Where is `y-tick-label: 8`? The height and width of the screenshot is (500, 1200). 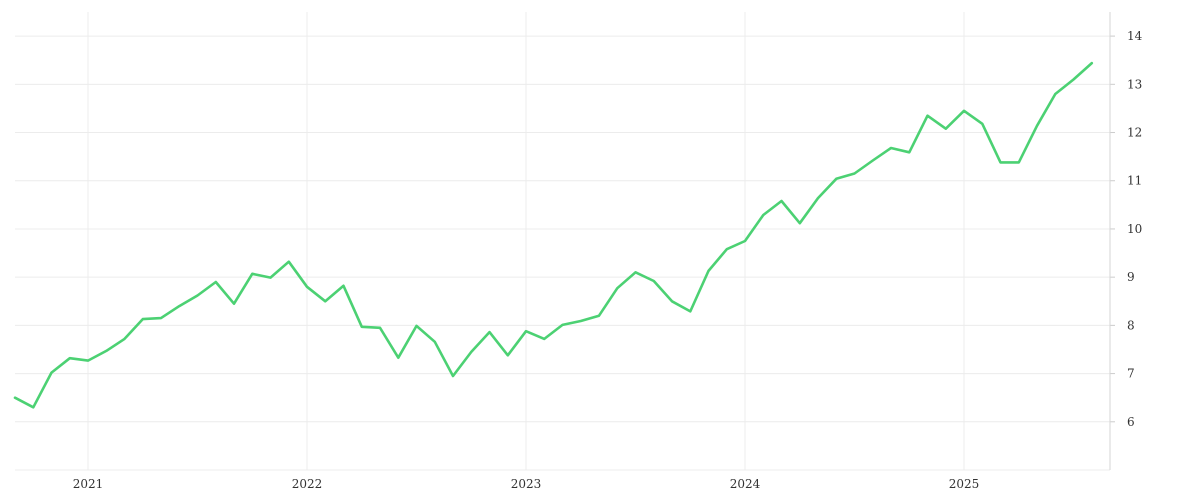 y-tick-label: 8 is located at coordinates (1131, 325).